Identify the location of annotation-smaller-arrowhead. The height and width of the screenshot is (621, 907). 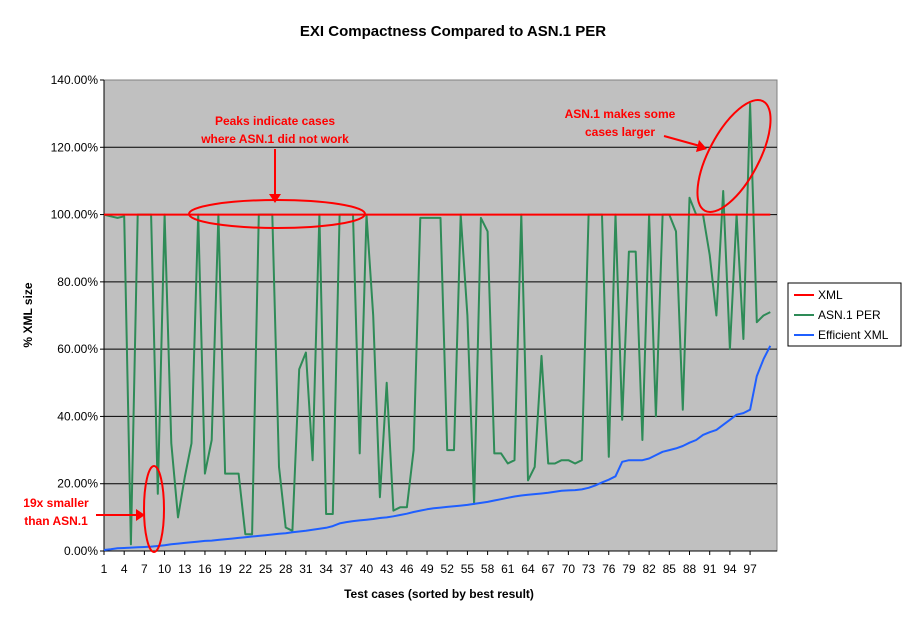
(140, 515).